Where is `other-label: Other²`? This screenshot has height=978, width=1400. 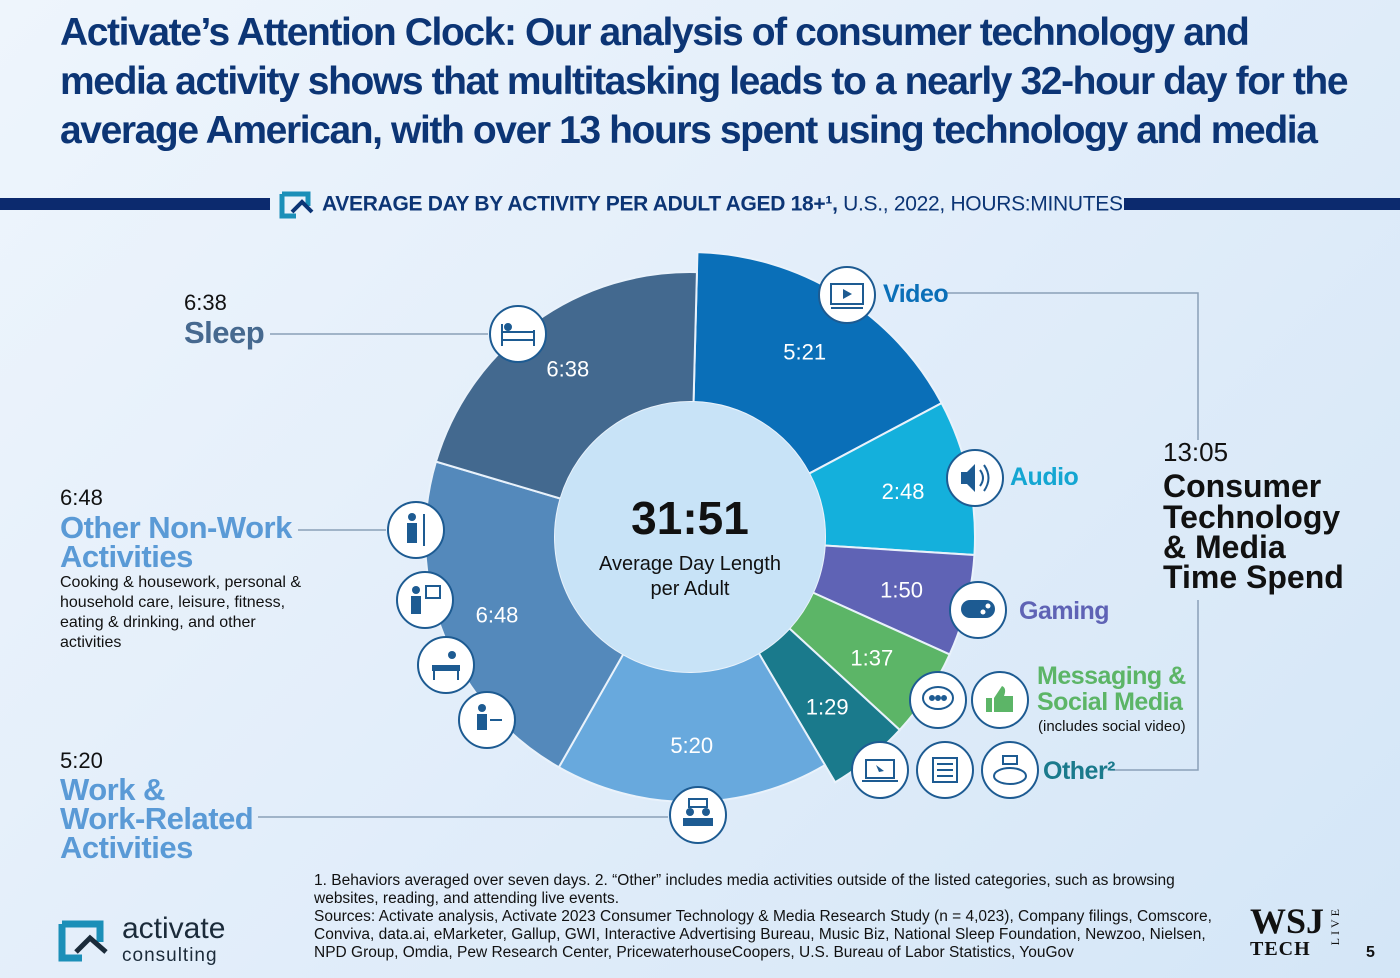 other-label: Other² is located at coordinates (1079, 771).